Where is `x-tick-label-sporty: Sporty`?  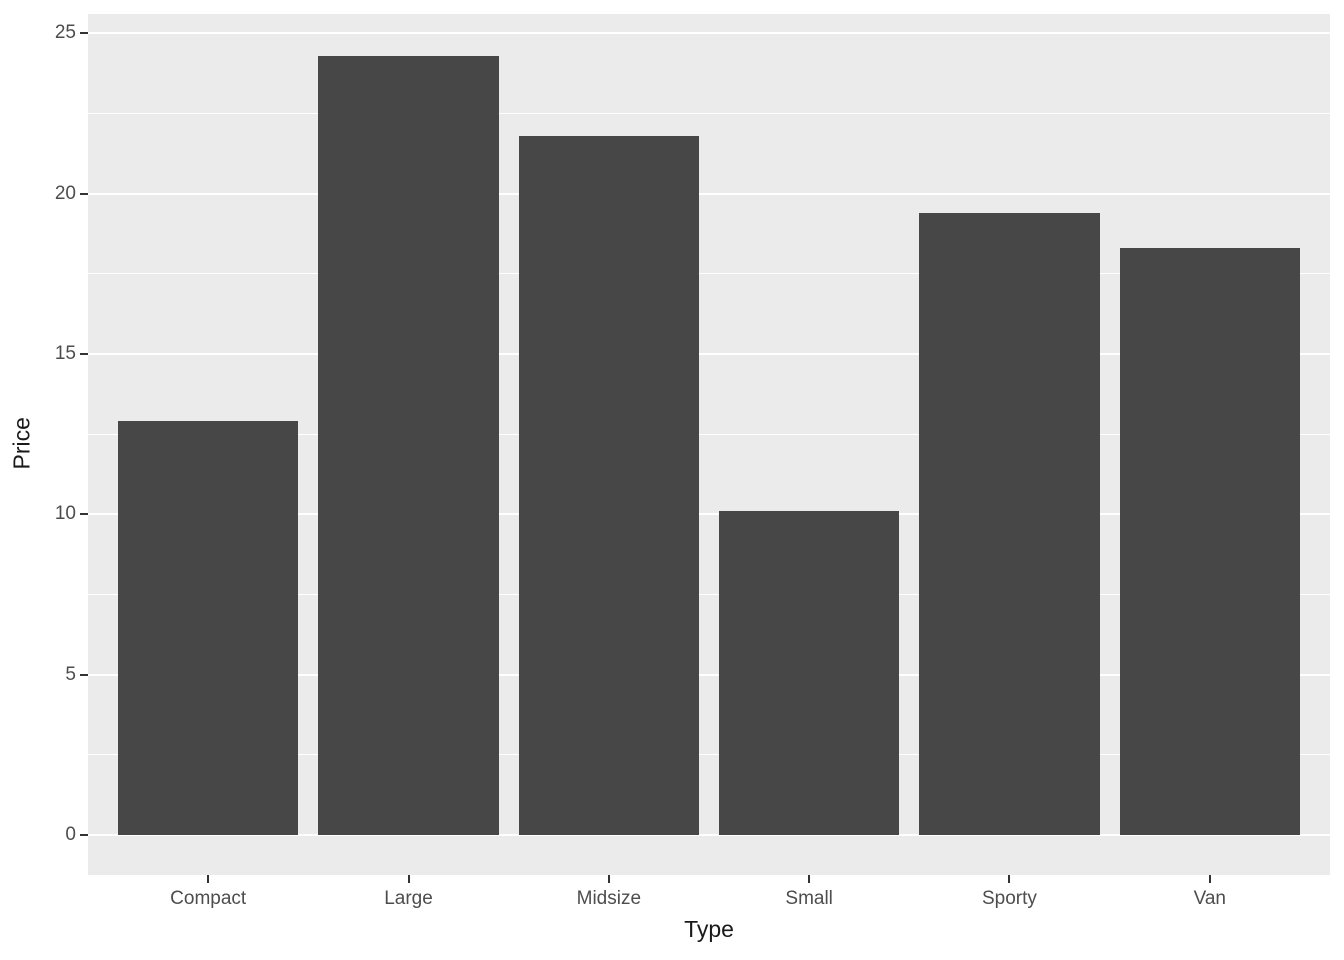
x-tick-label-sporty: Sporty is located at coordinates (1009, 898).